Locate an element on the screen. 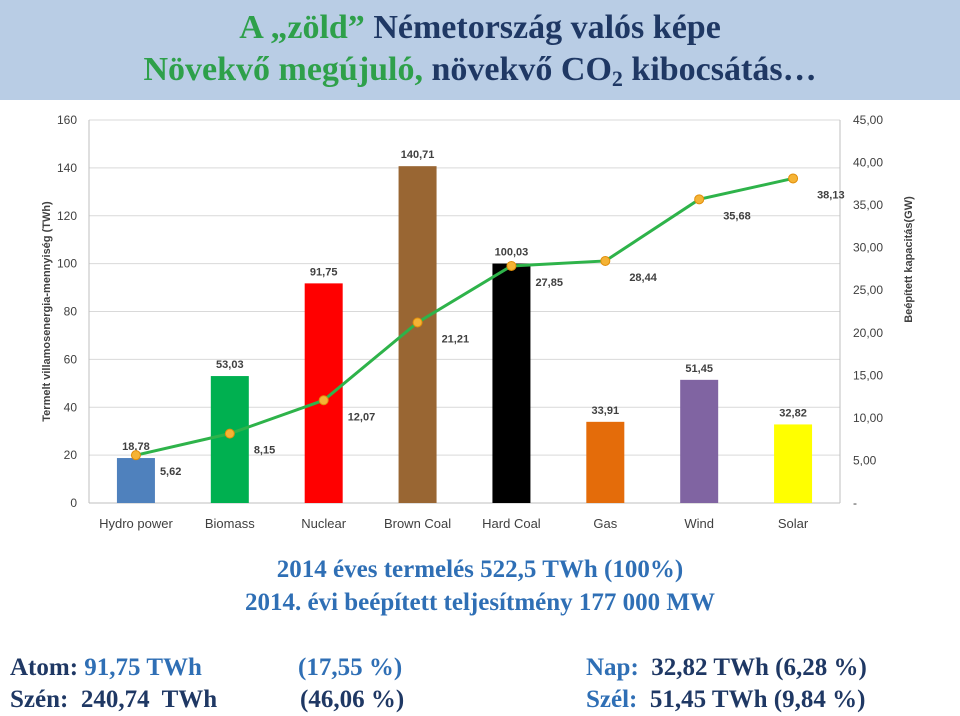 The image size is (960, 716). bar-hydro-power is located at coordinates (135, 480).